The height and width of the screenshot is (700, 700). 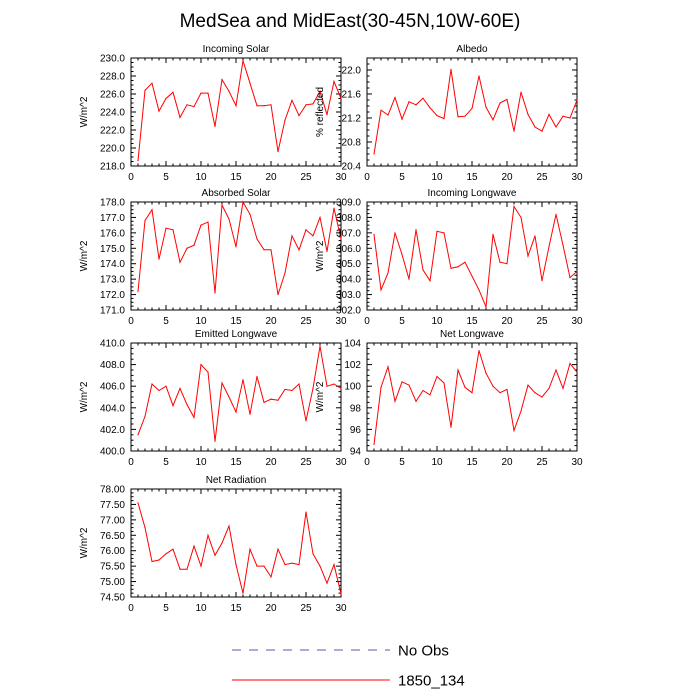 I want to click on incoming-longwave-title: Incoming Longwave, so click(x=472, y=193).